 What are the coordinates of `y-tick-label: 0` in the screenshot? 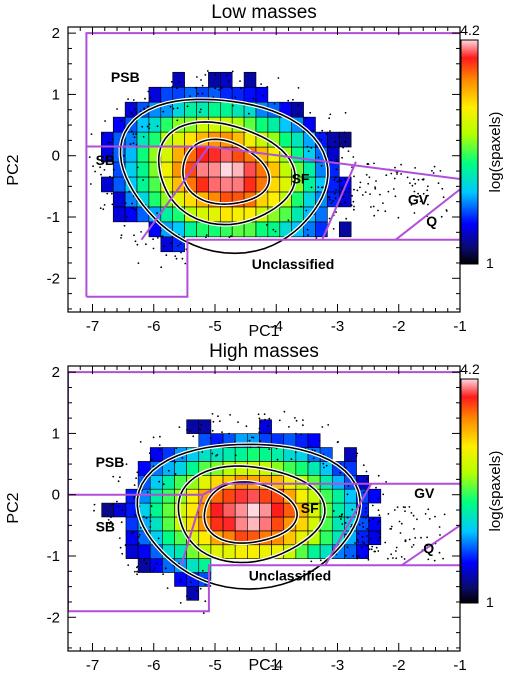 It's located at (56, 495).